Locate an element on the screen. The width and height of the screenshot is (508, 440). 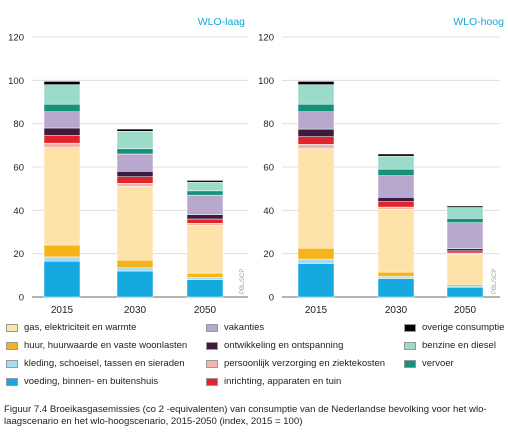
legend-item: ontwikkeling en ontspanning is located at coordinates (274, 345).